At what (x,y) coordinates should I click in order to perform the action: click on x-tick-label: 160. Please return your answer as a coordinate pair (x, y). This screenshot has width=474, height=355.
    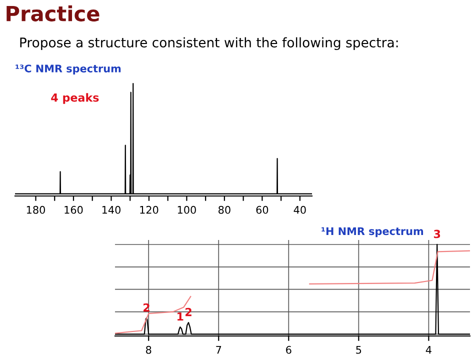
    Looking at the image, I should click on (73, 210).